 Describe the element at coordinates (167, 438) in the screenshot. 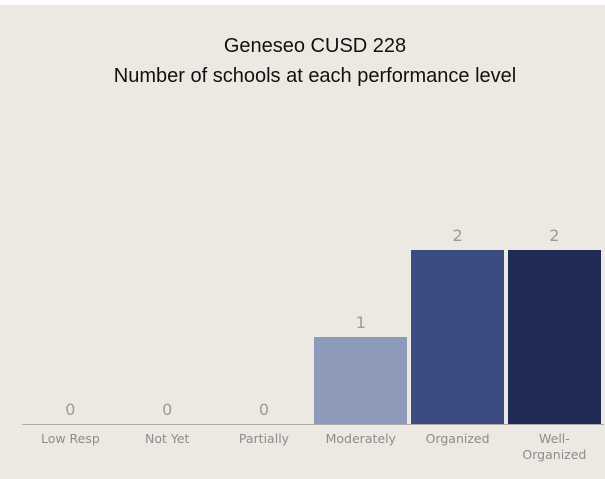

I see `x-tick-label: Not Yet` at that location.